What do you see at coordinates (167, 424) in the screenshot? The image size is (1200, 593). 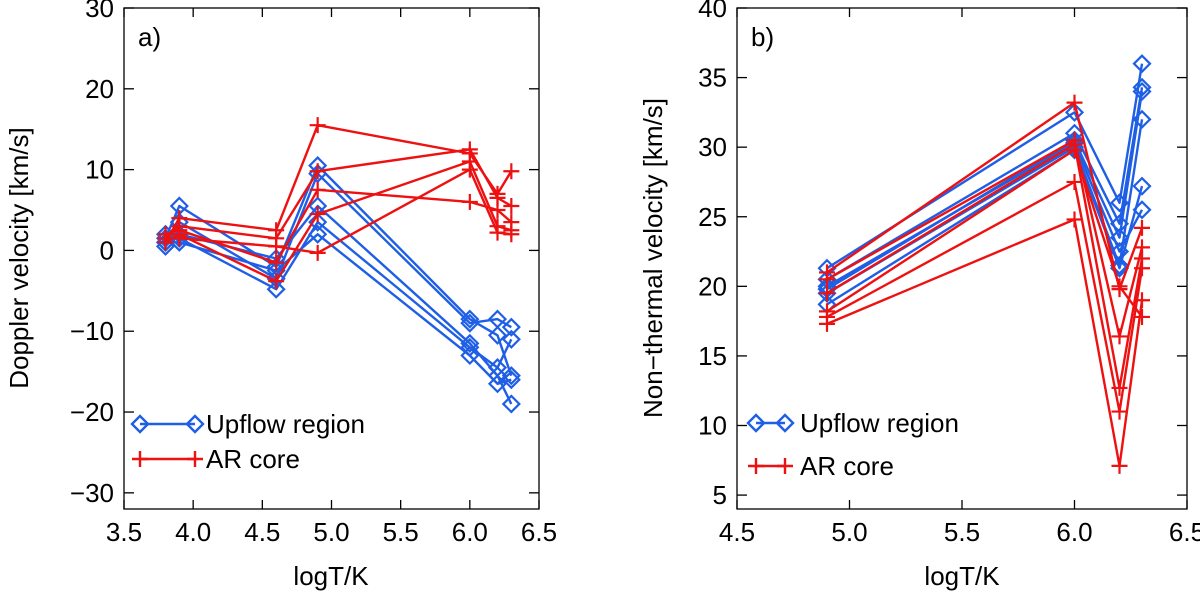 I see `legend-upflow-line-sample` at bounding box center [167, 424].